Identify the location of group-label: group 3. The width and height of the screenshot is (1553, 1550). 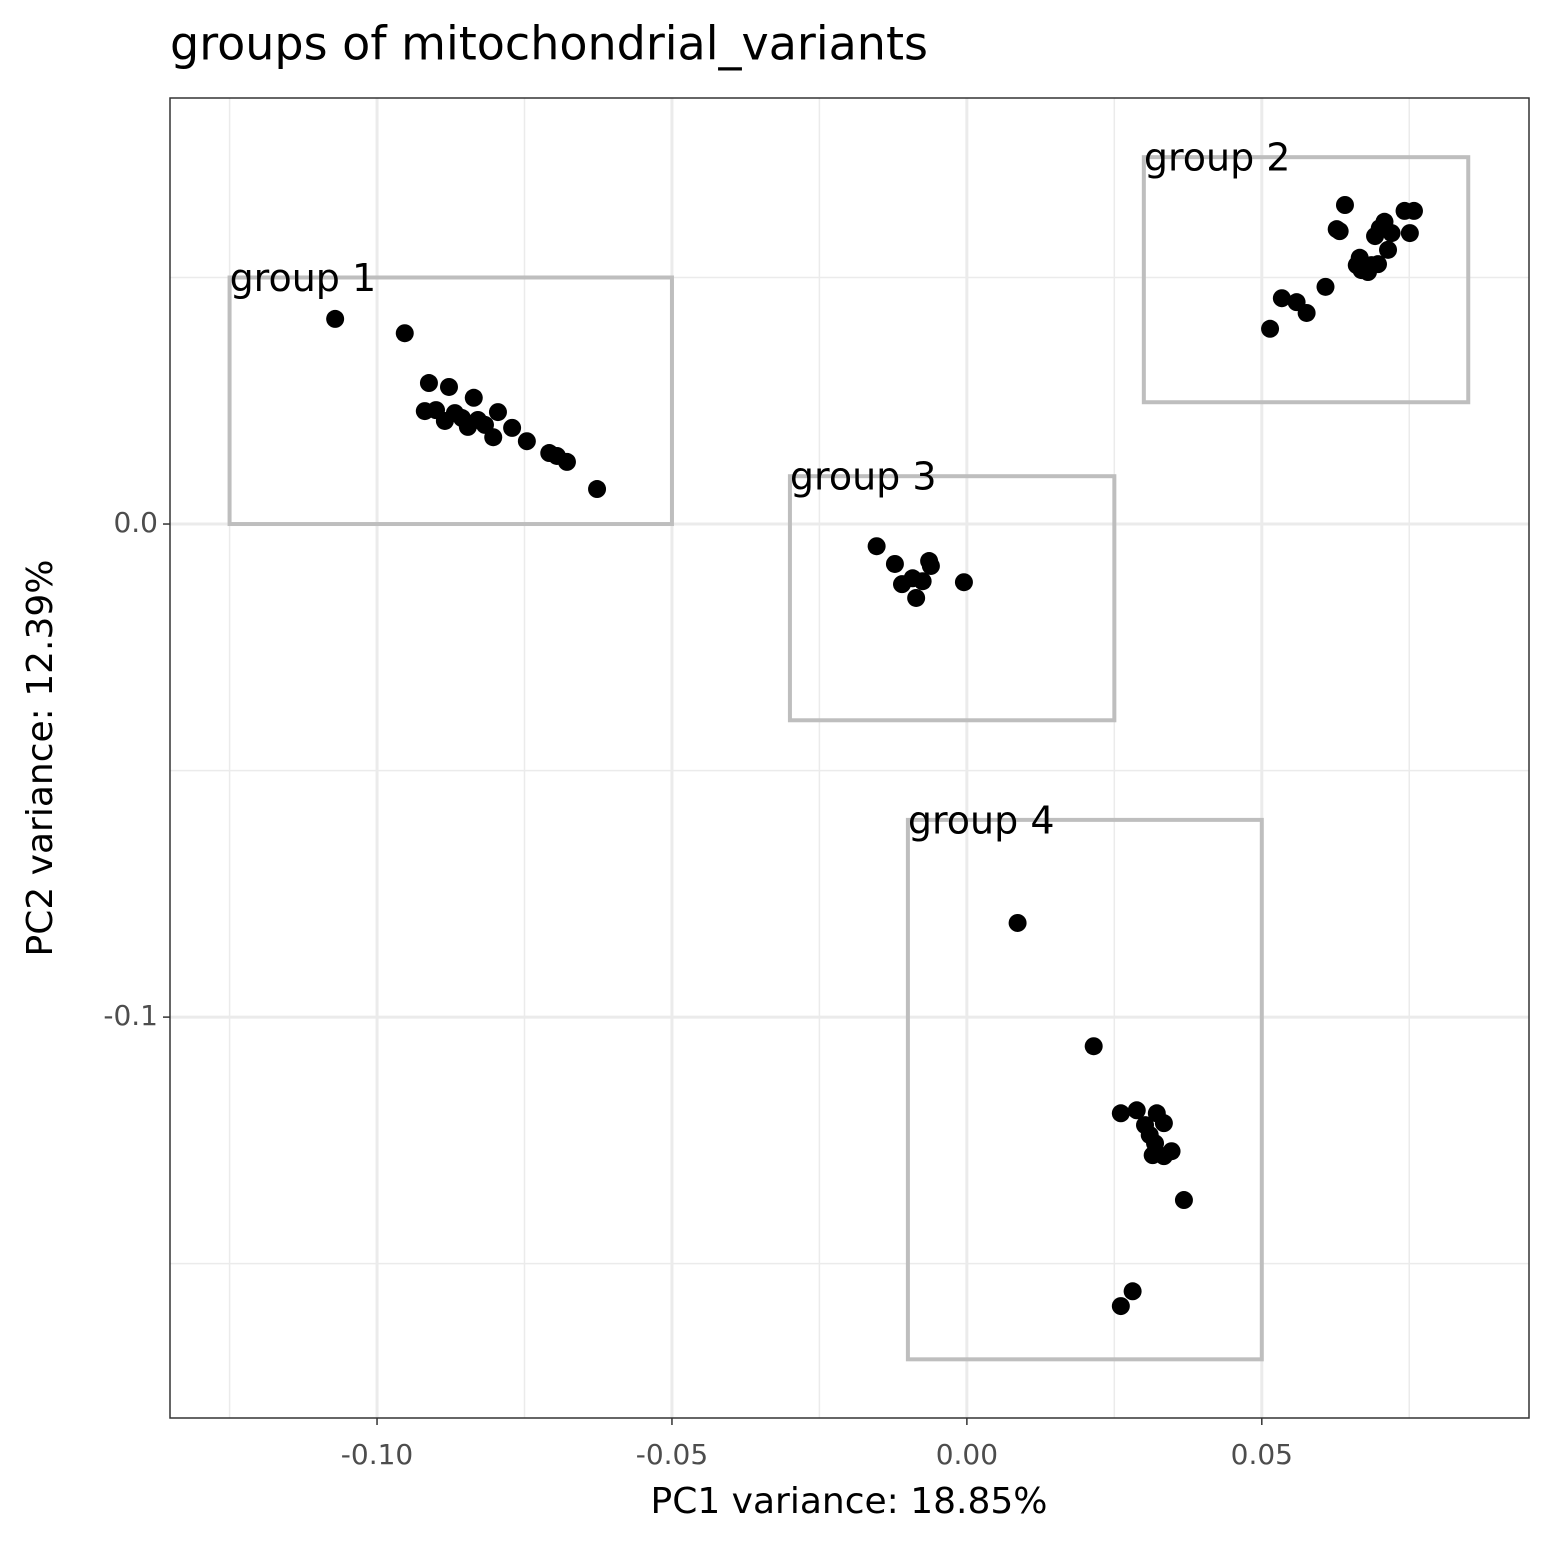
(863, 477).